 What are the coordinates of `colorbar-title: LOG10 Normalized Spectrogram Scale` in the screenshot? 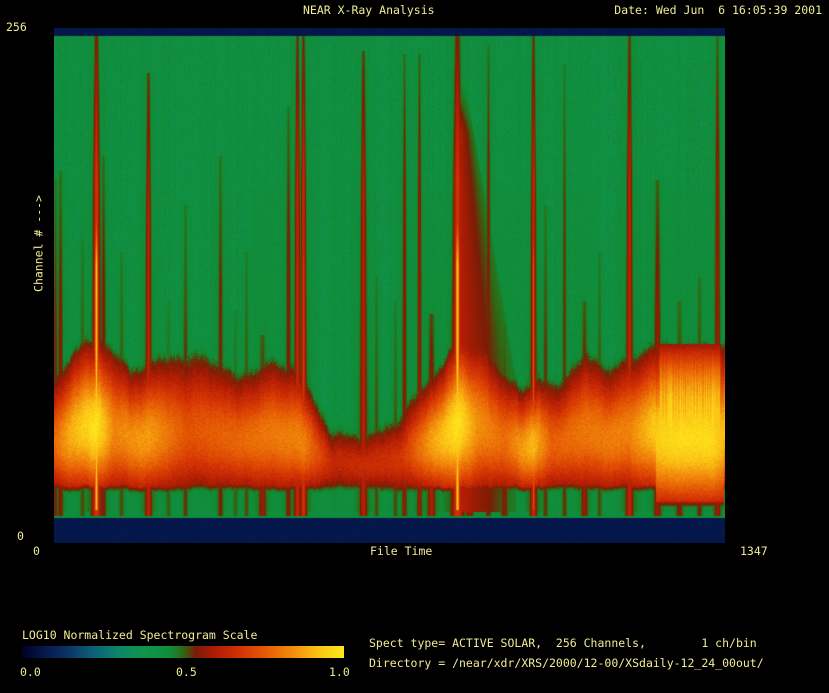 It's located at (140, 635).